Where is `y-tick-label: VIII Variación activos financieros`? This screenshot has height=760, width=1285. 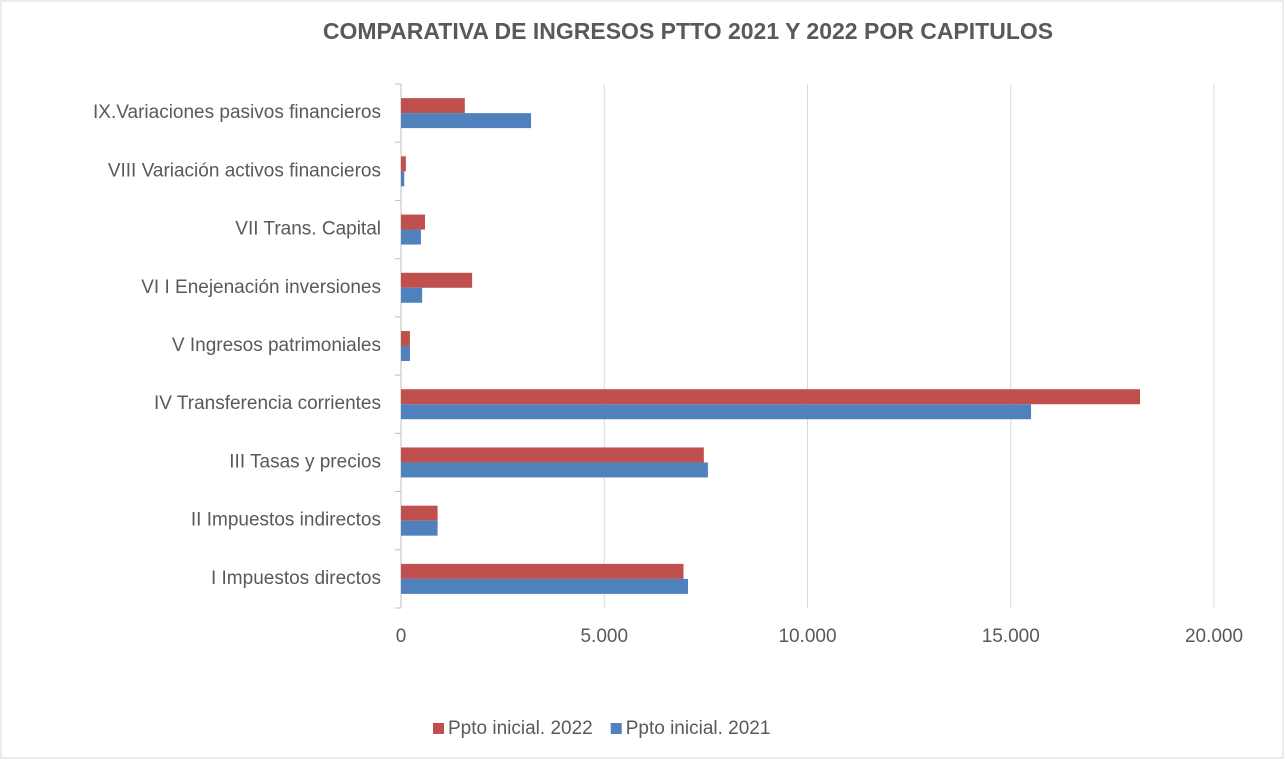 y-tick-label: VIII Variación activos financieros is located at coordinates (244, 170).